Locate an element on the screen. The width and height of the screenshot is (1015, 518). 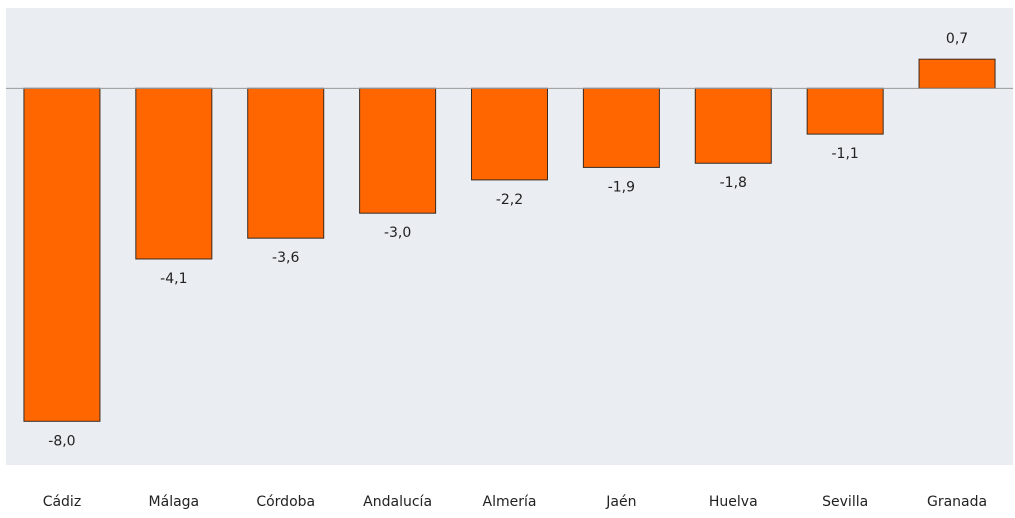
x-tick-label: Granada is located at coordinates (957, 502).